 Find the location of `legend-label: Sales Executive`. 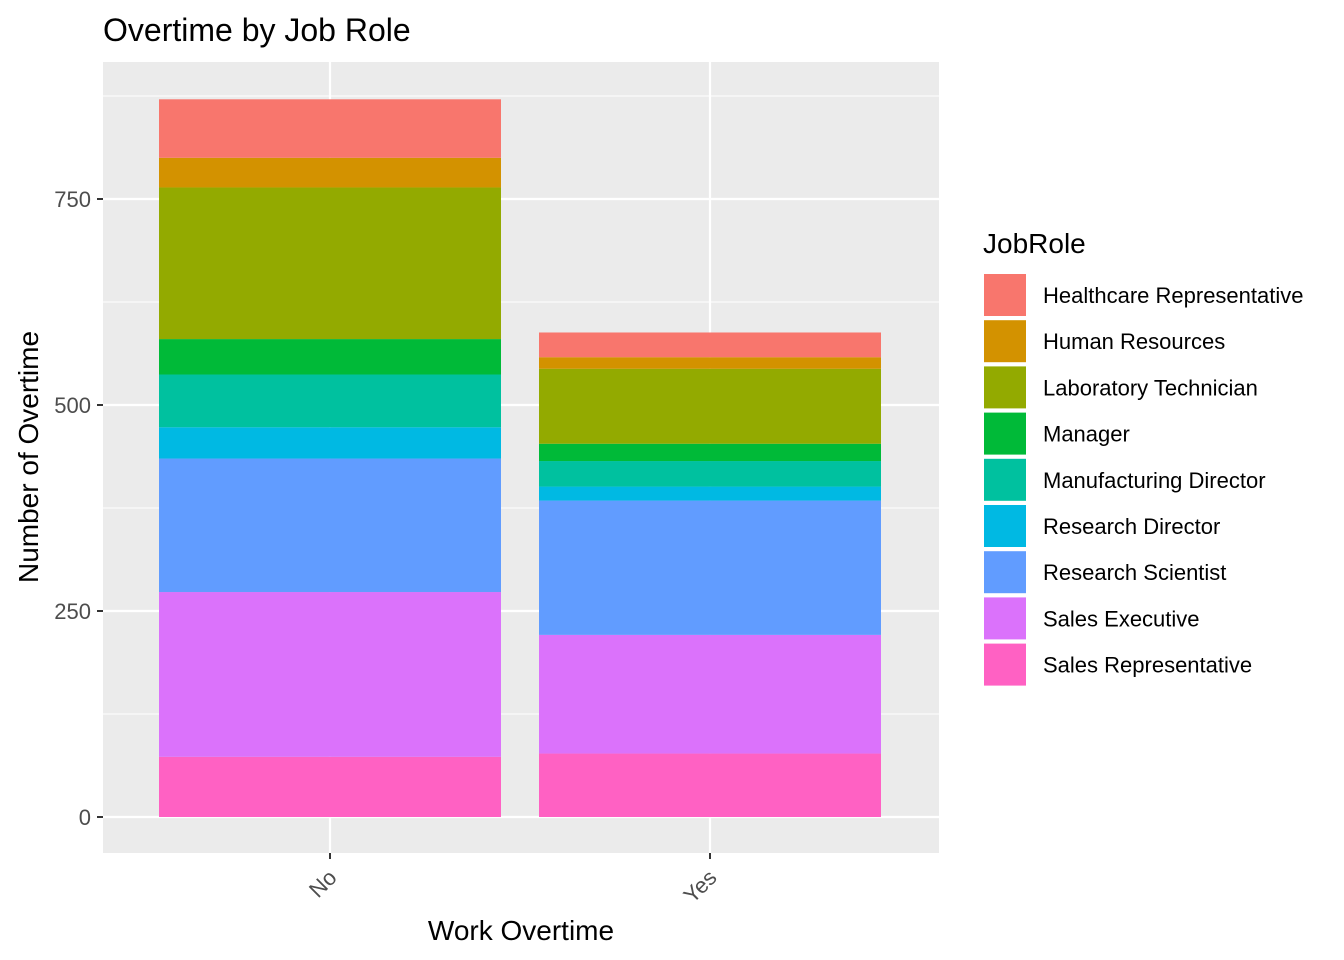

legend-label: Sales Executive is located at coordinates (1121, 618).